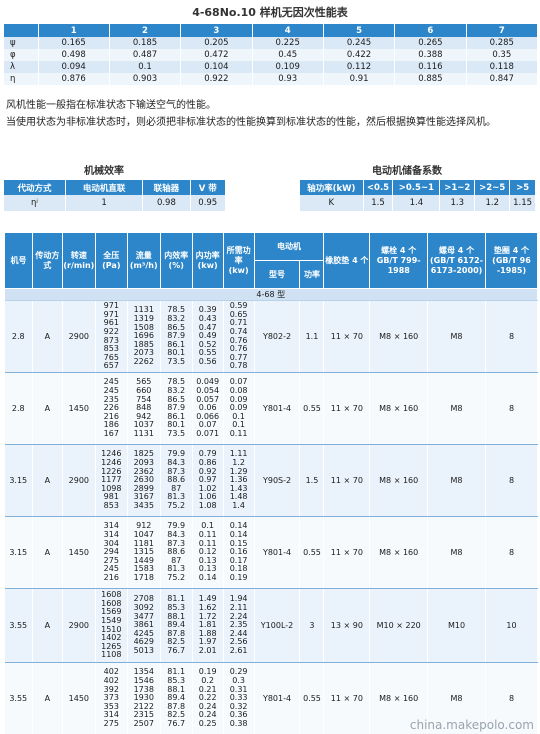  What do you see at coordinates (430, 79) in the screenshot?
I see `perf-value-cell: 0.885` at bounding box center [430, 79].